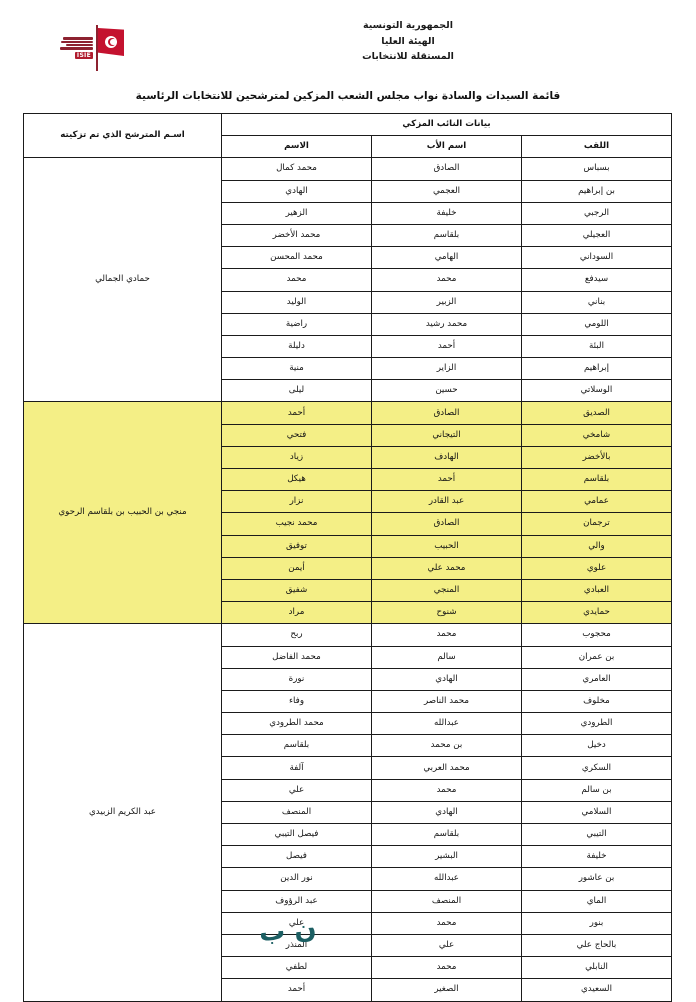  What do you see at coordinates (296, 790) in the screenshot?
I see `cell-first-name: علي` at bounding box center [296, 790].